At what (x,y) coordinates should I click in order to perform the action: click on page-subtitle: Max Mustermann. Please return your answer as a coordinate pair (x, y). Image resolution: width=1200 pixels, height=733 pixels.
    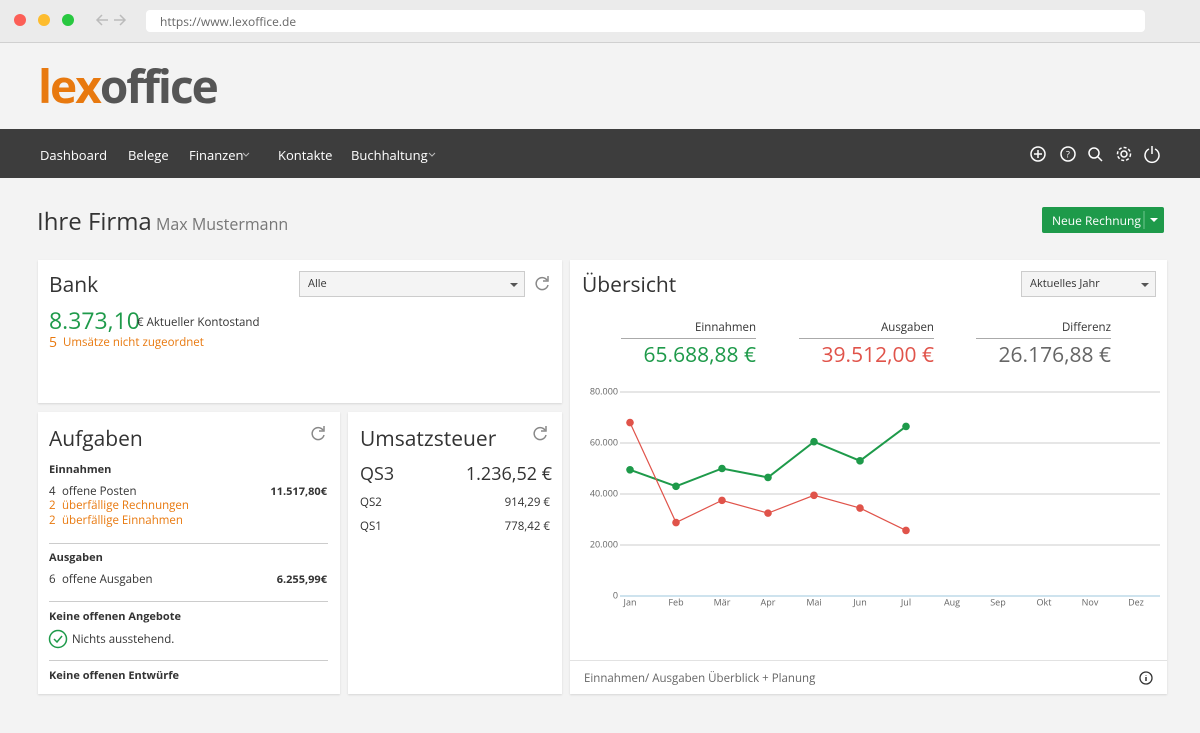
    Looking at the image, I should click on (222, 224).